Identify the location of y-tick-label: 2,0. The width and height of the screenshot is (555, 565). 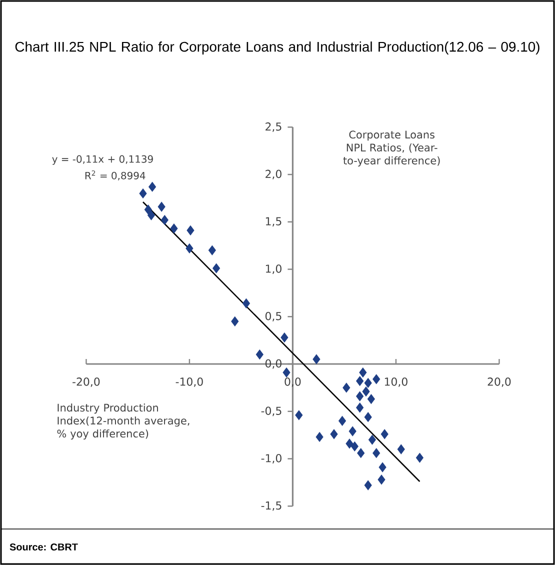
(274, 175).